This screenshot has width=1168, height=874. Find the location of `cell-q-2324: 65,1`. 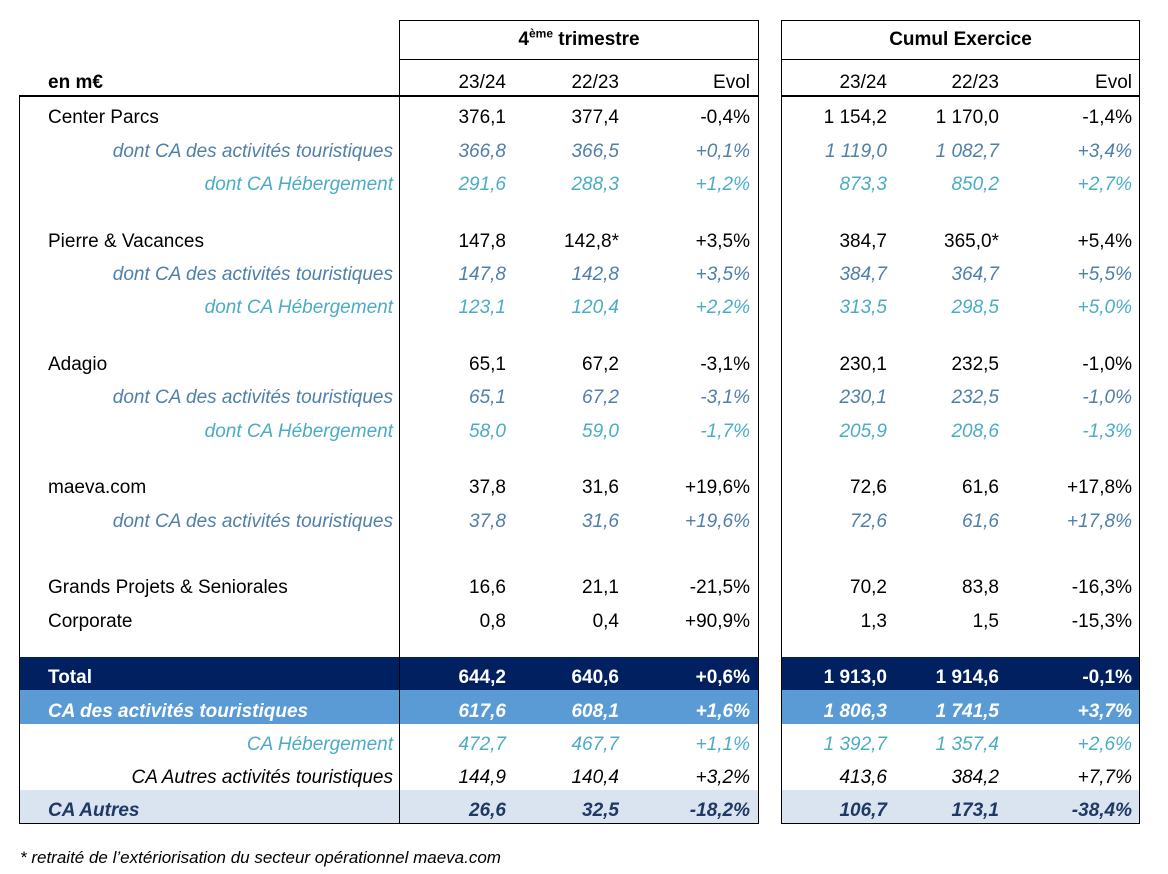

cell-q-2324: 65,1 is located at coordinates (487, 364).